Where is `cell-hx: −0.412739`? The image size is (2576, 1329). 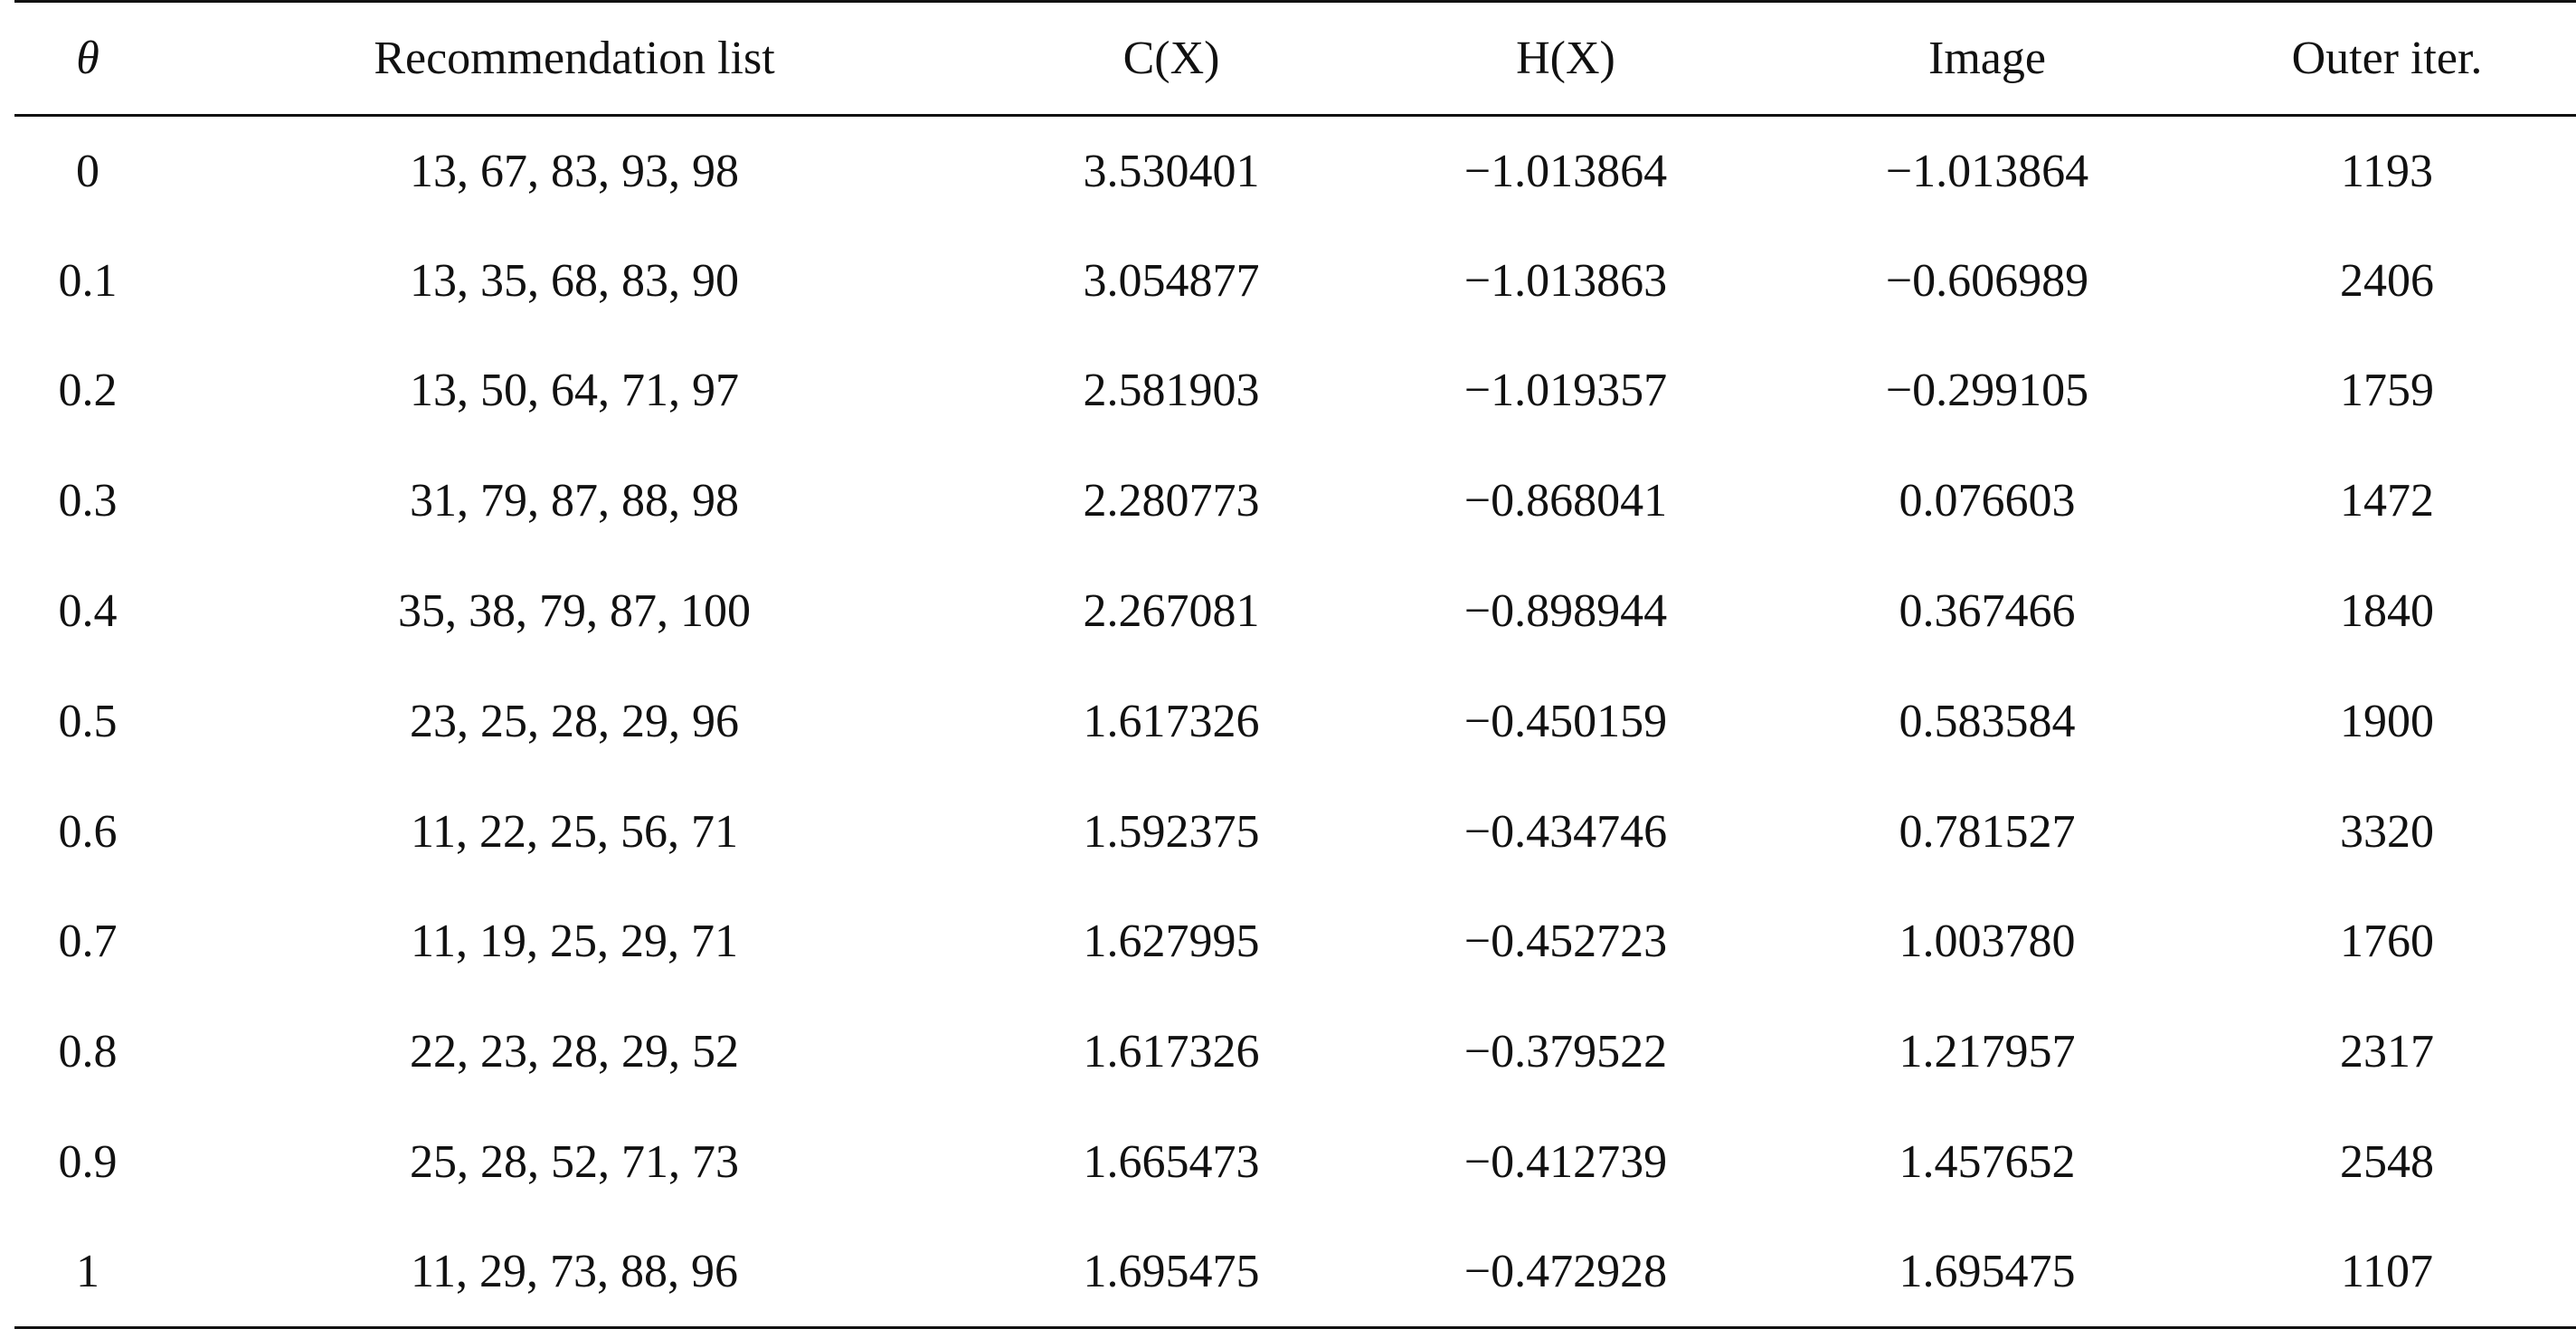 cell-hx: −0.412739 is located at coordinates (1566, 1162).